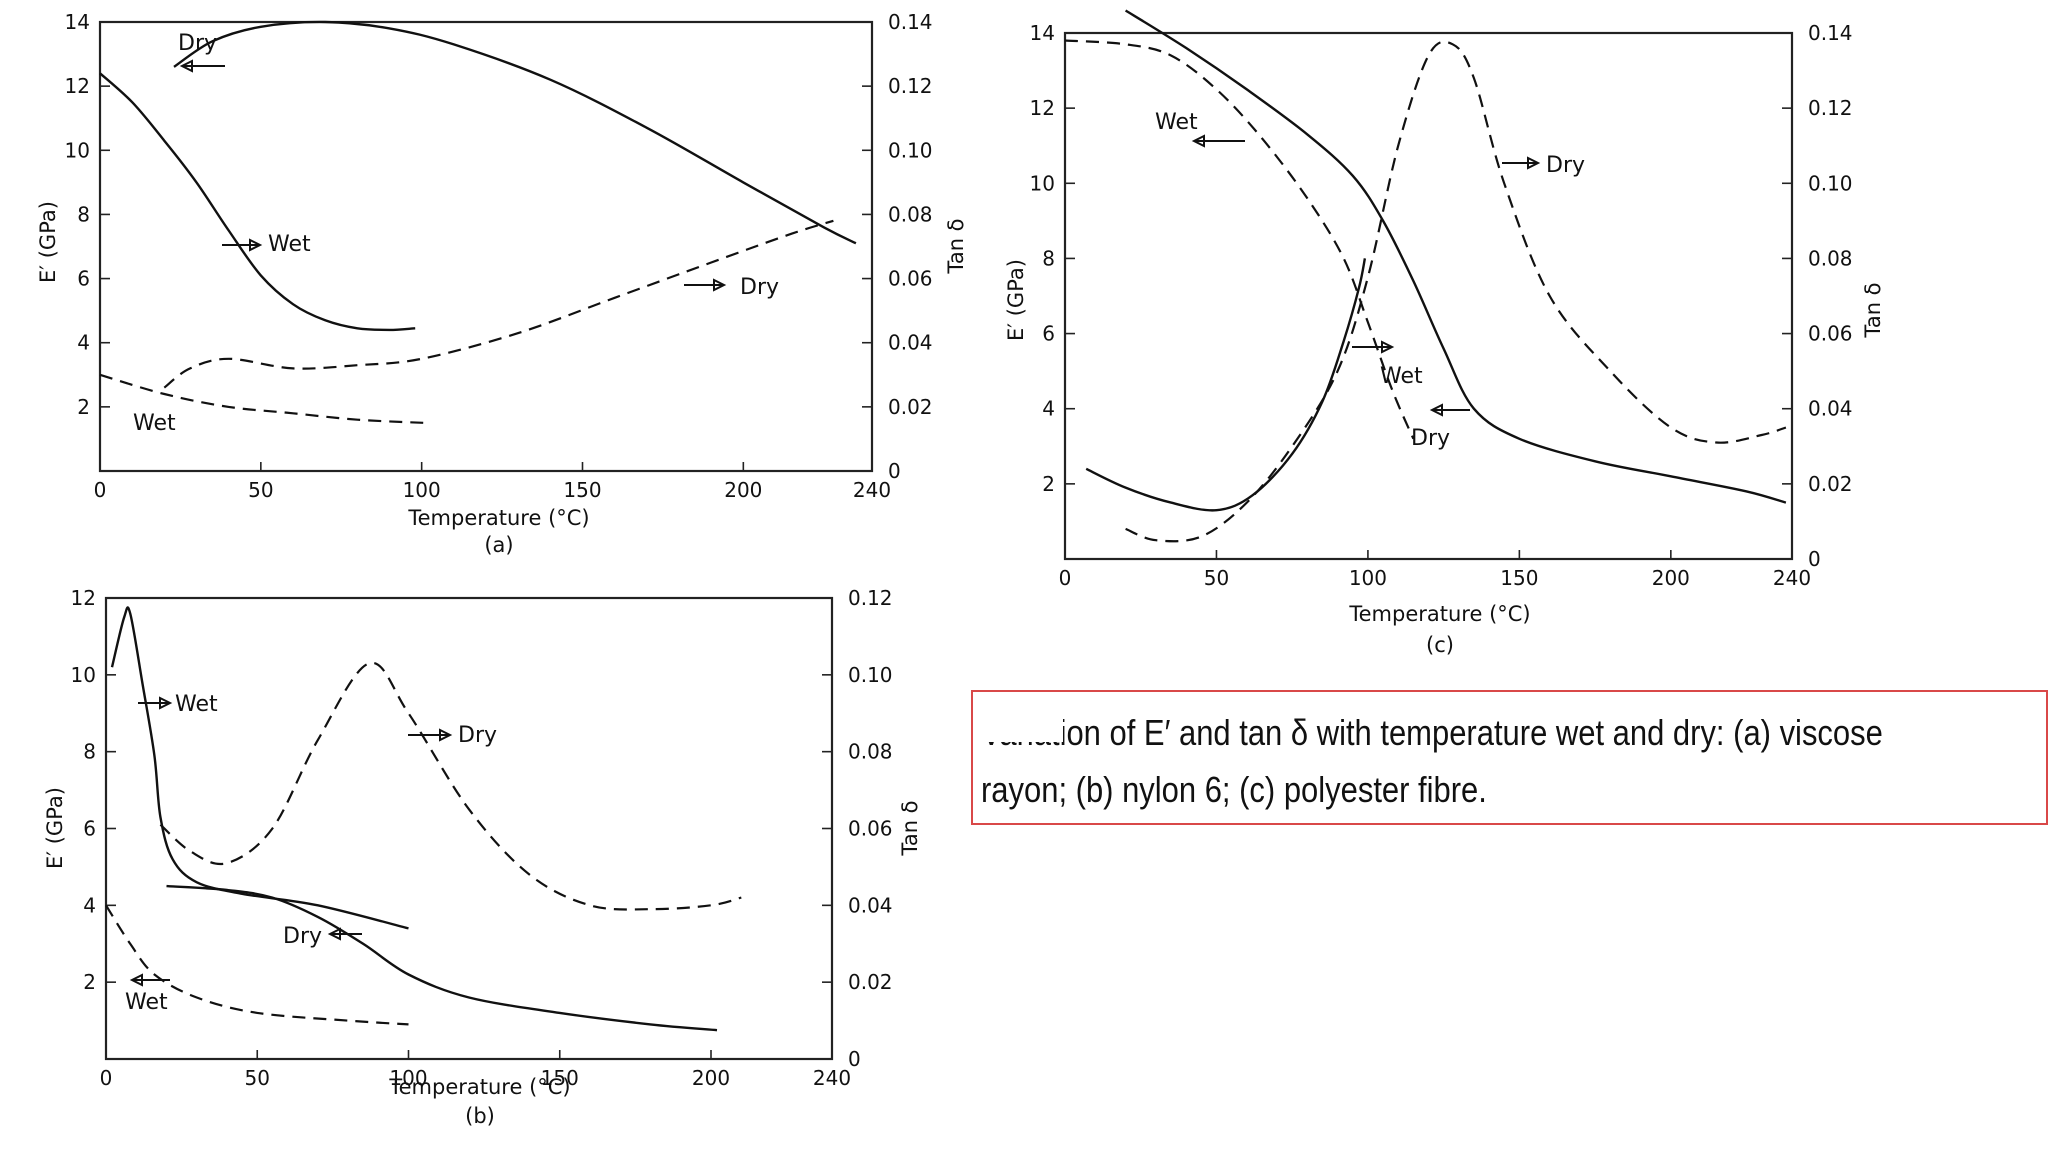 The width and height of the screenshot is (2048, 1152). Describe the element at coordinates (1022, 724) in the screenshot. I see `caption-figure-number-redaction` at that location.